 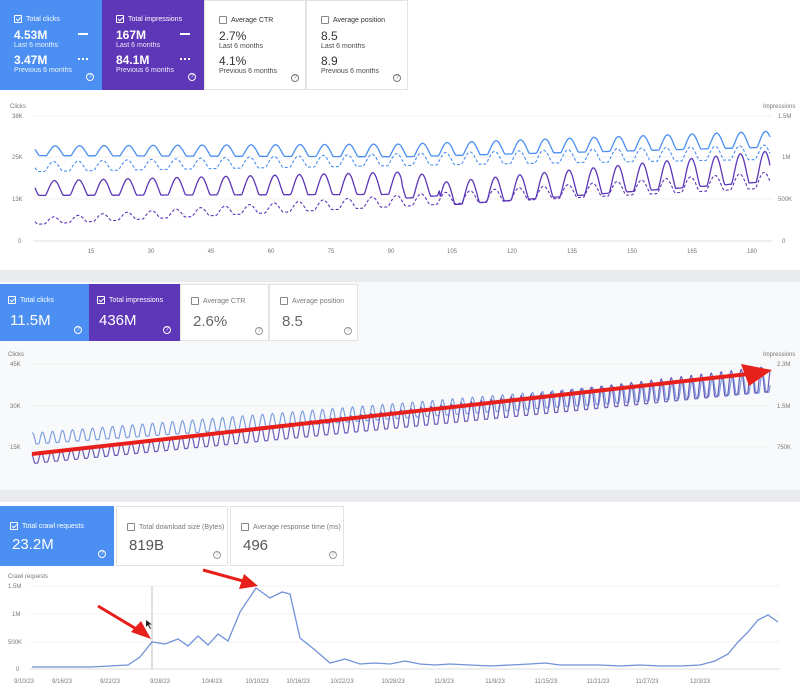 What do you see at coordinates (784, 448) in the screenshot?
I see `right-tick: 750K` at bounding box center [784, 448].